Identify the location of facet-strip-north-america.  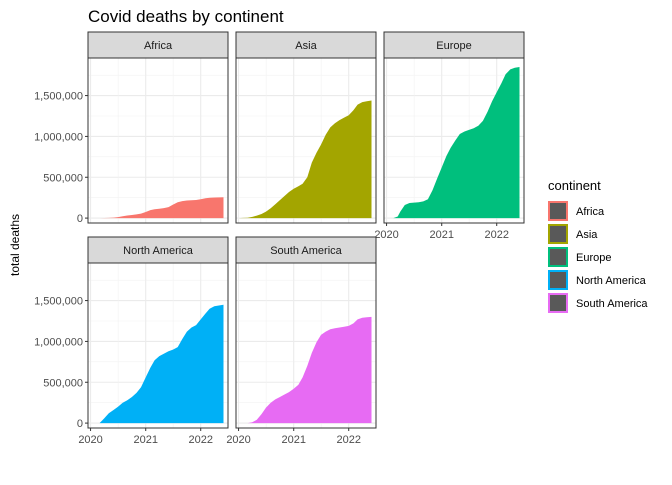
(158, 250).